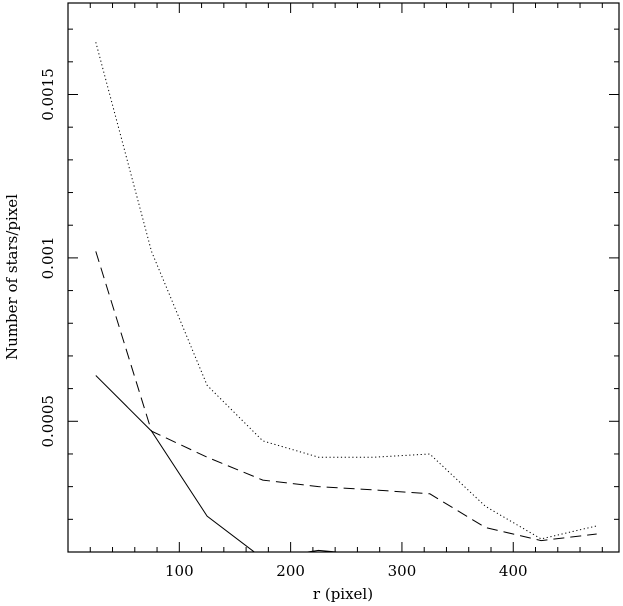 The image size is (623, 606). I want to click on series-line-solid, so click(219, 463).